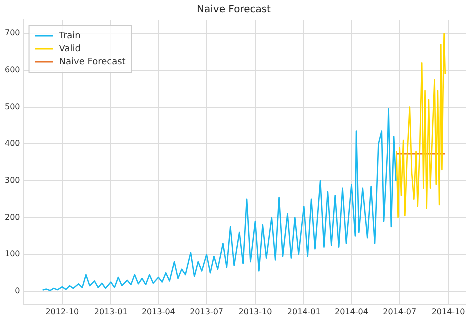  What do you see at coordinates (12, 181) in the screenshot?
I see `y-tick-label: 300` at bounding box center [12, 181].